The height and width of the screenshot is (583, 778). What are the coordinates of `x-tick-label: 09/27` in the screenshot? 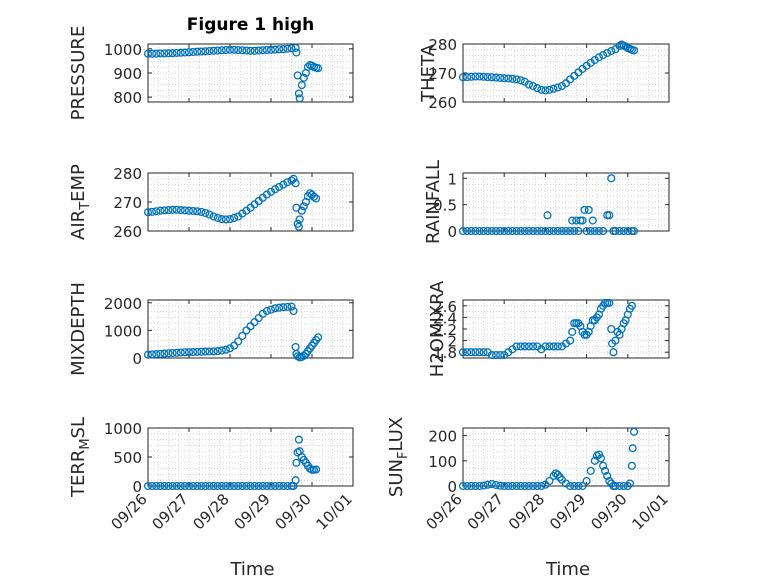 It's located at (170, 511).